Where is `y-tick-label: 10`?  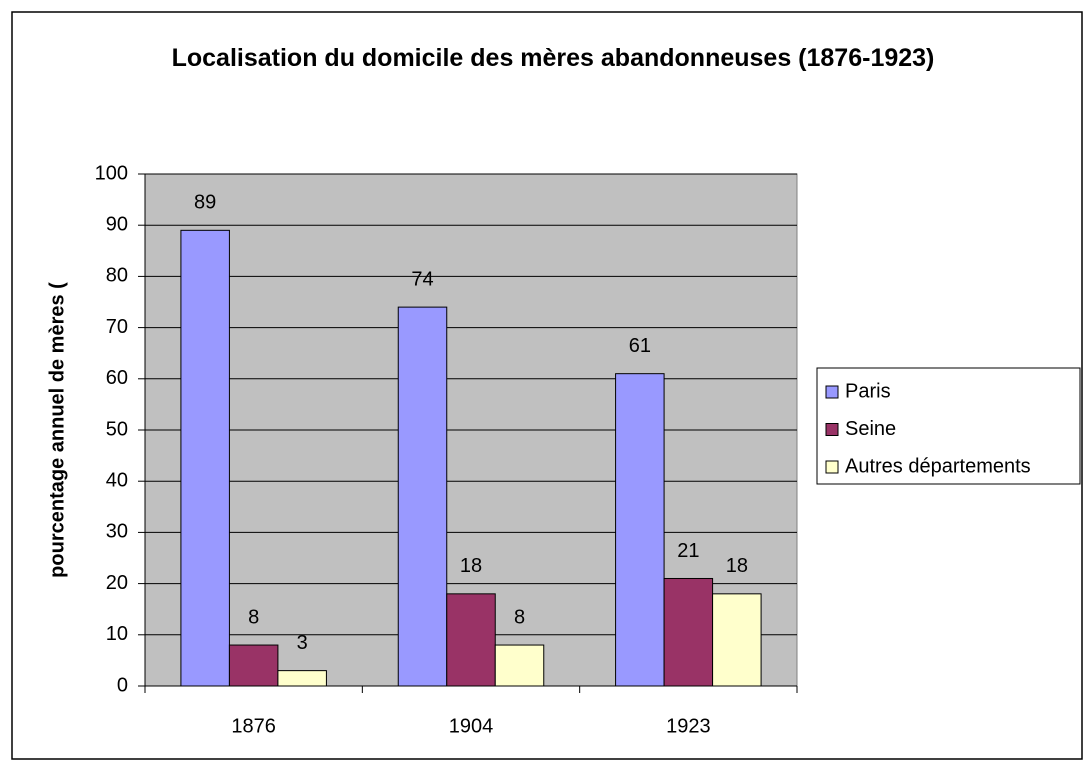 y-tick-label: 10 is located at coordinates (117, 634).